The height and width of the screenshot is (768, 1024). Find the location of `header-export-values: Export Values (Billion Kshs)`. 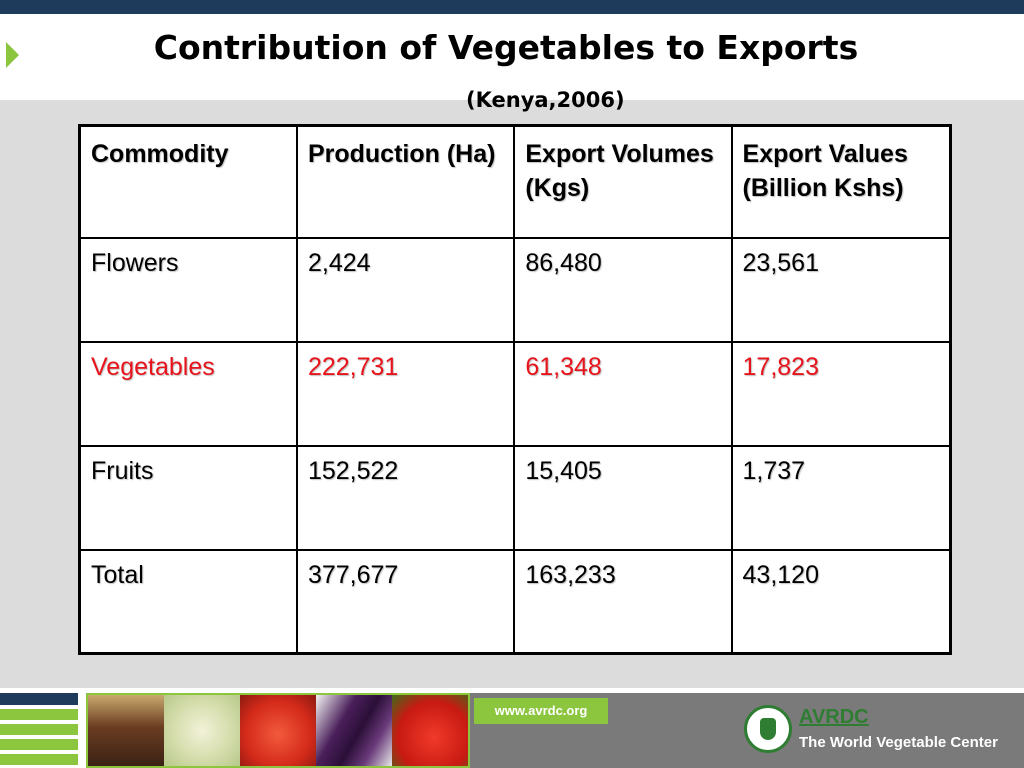

header-export-values: Export Values (Billion Kshs) is located at coordinates (841, 181).